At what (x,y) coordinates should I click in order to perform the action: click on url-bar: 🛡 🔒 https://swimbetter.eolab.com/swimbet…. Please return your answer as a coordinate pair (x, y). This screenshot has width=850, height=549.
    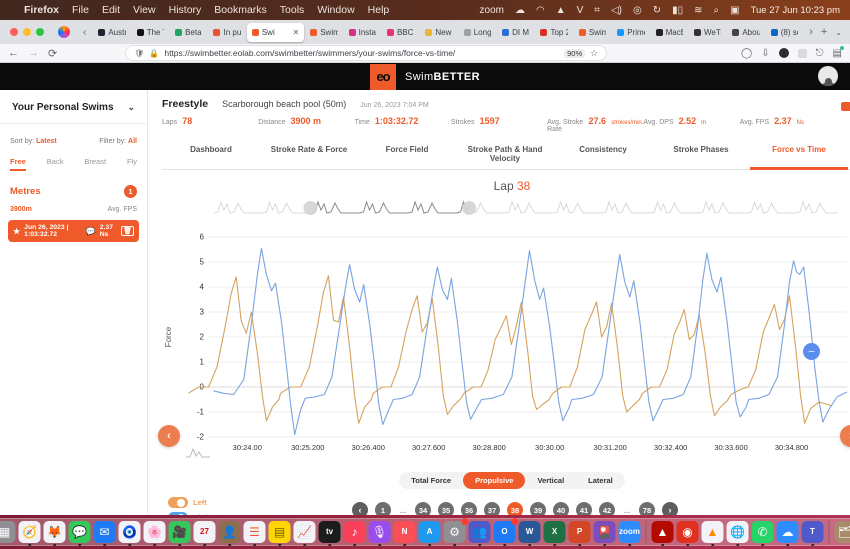
    Looking at the image, I should click on (366, 53).